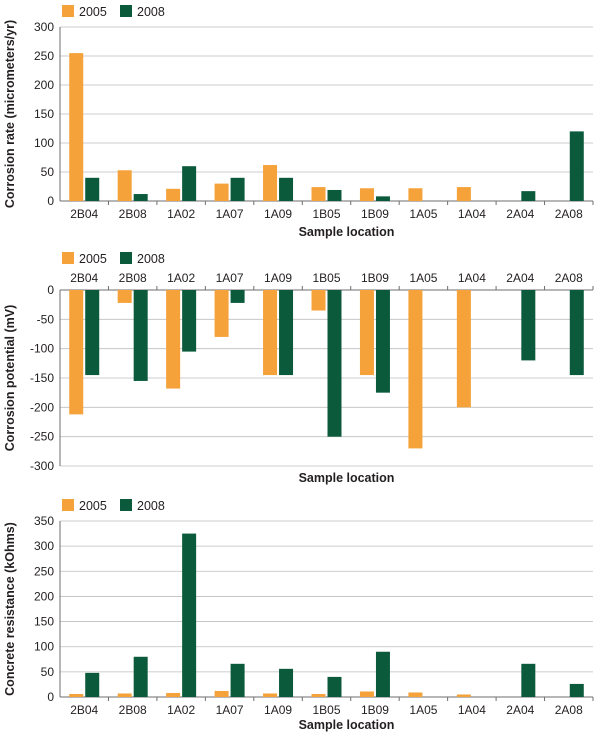  Describe the element at coordinates (472, 278) in the screenshot. I see `x-tick-label: 1A04` at that location.